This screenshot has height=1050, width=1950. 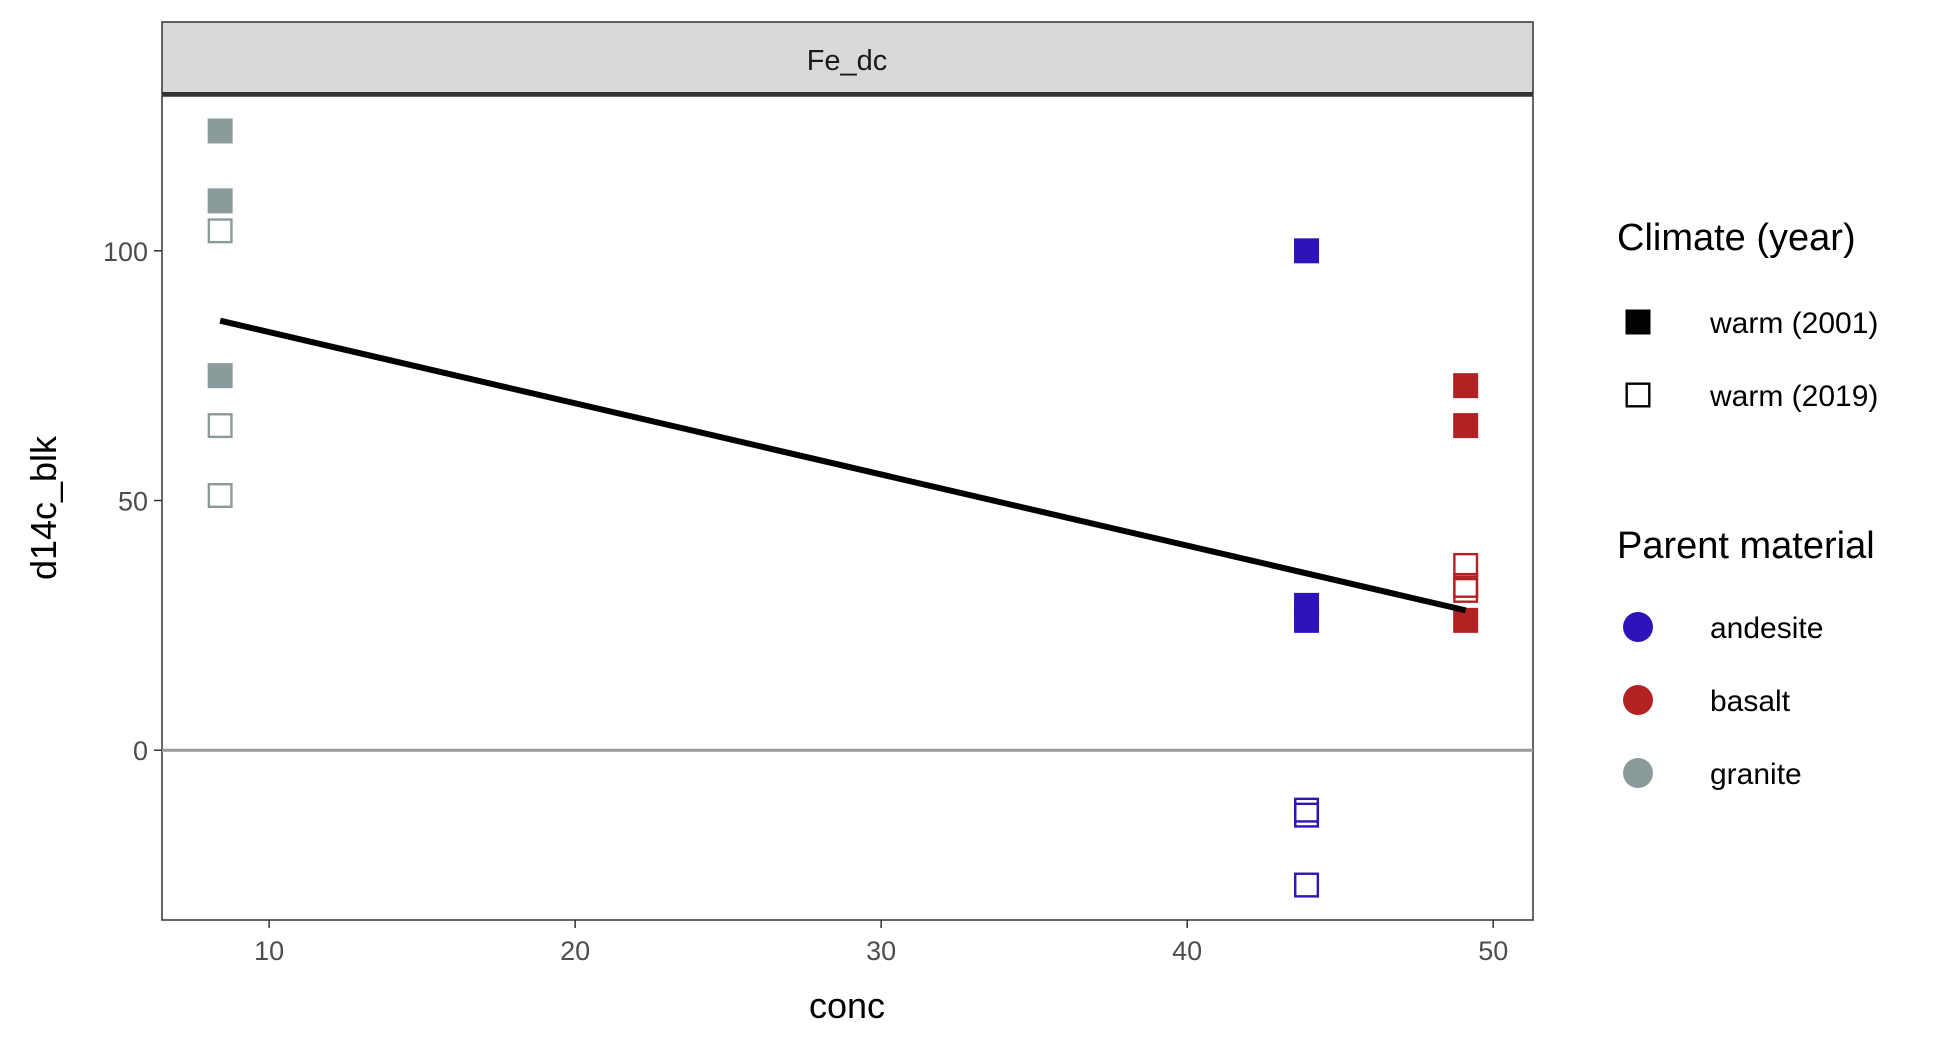 What do you see at coordinates (43, 507) in the screenshot?
I see `y-axis-title: d14c_blk` at bounding box center [43, 507].